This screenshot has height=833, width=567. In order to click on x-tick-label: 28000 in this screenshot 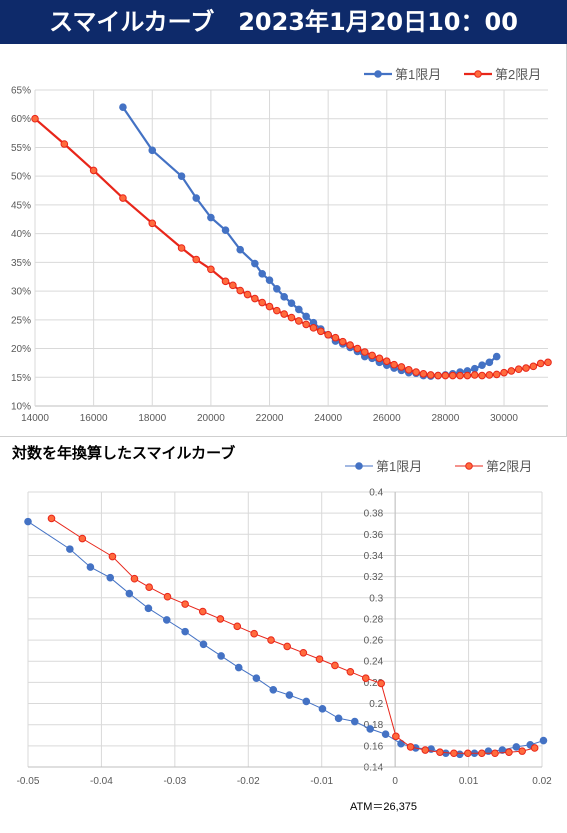, I will do `click(445, 418)`.